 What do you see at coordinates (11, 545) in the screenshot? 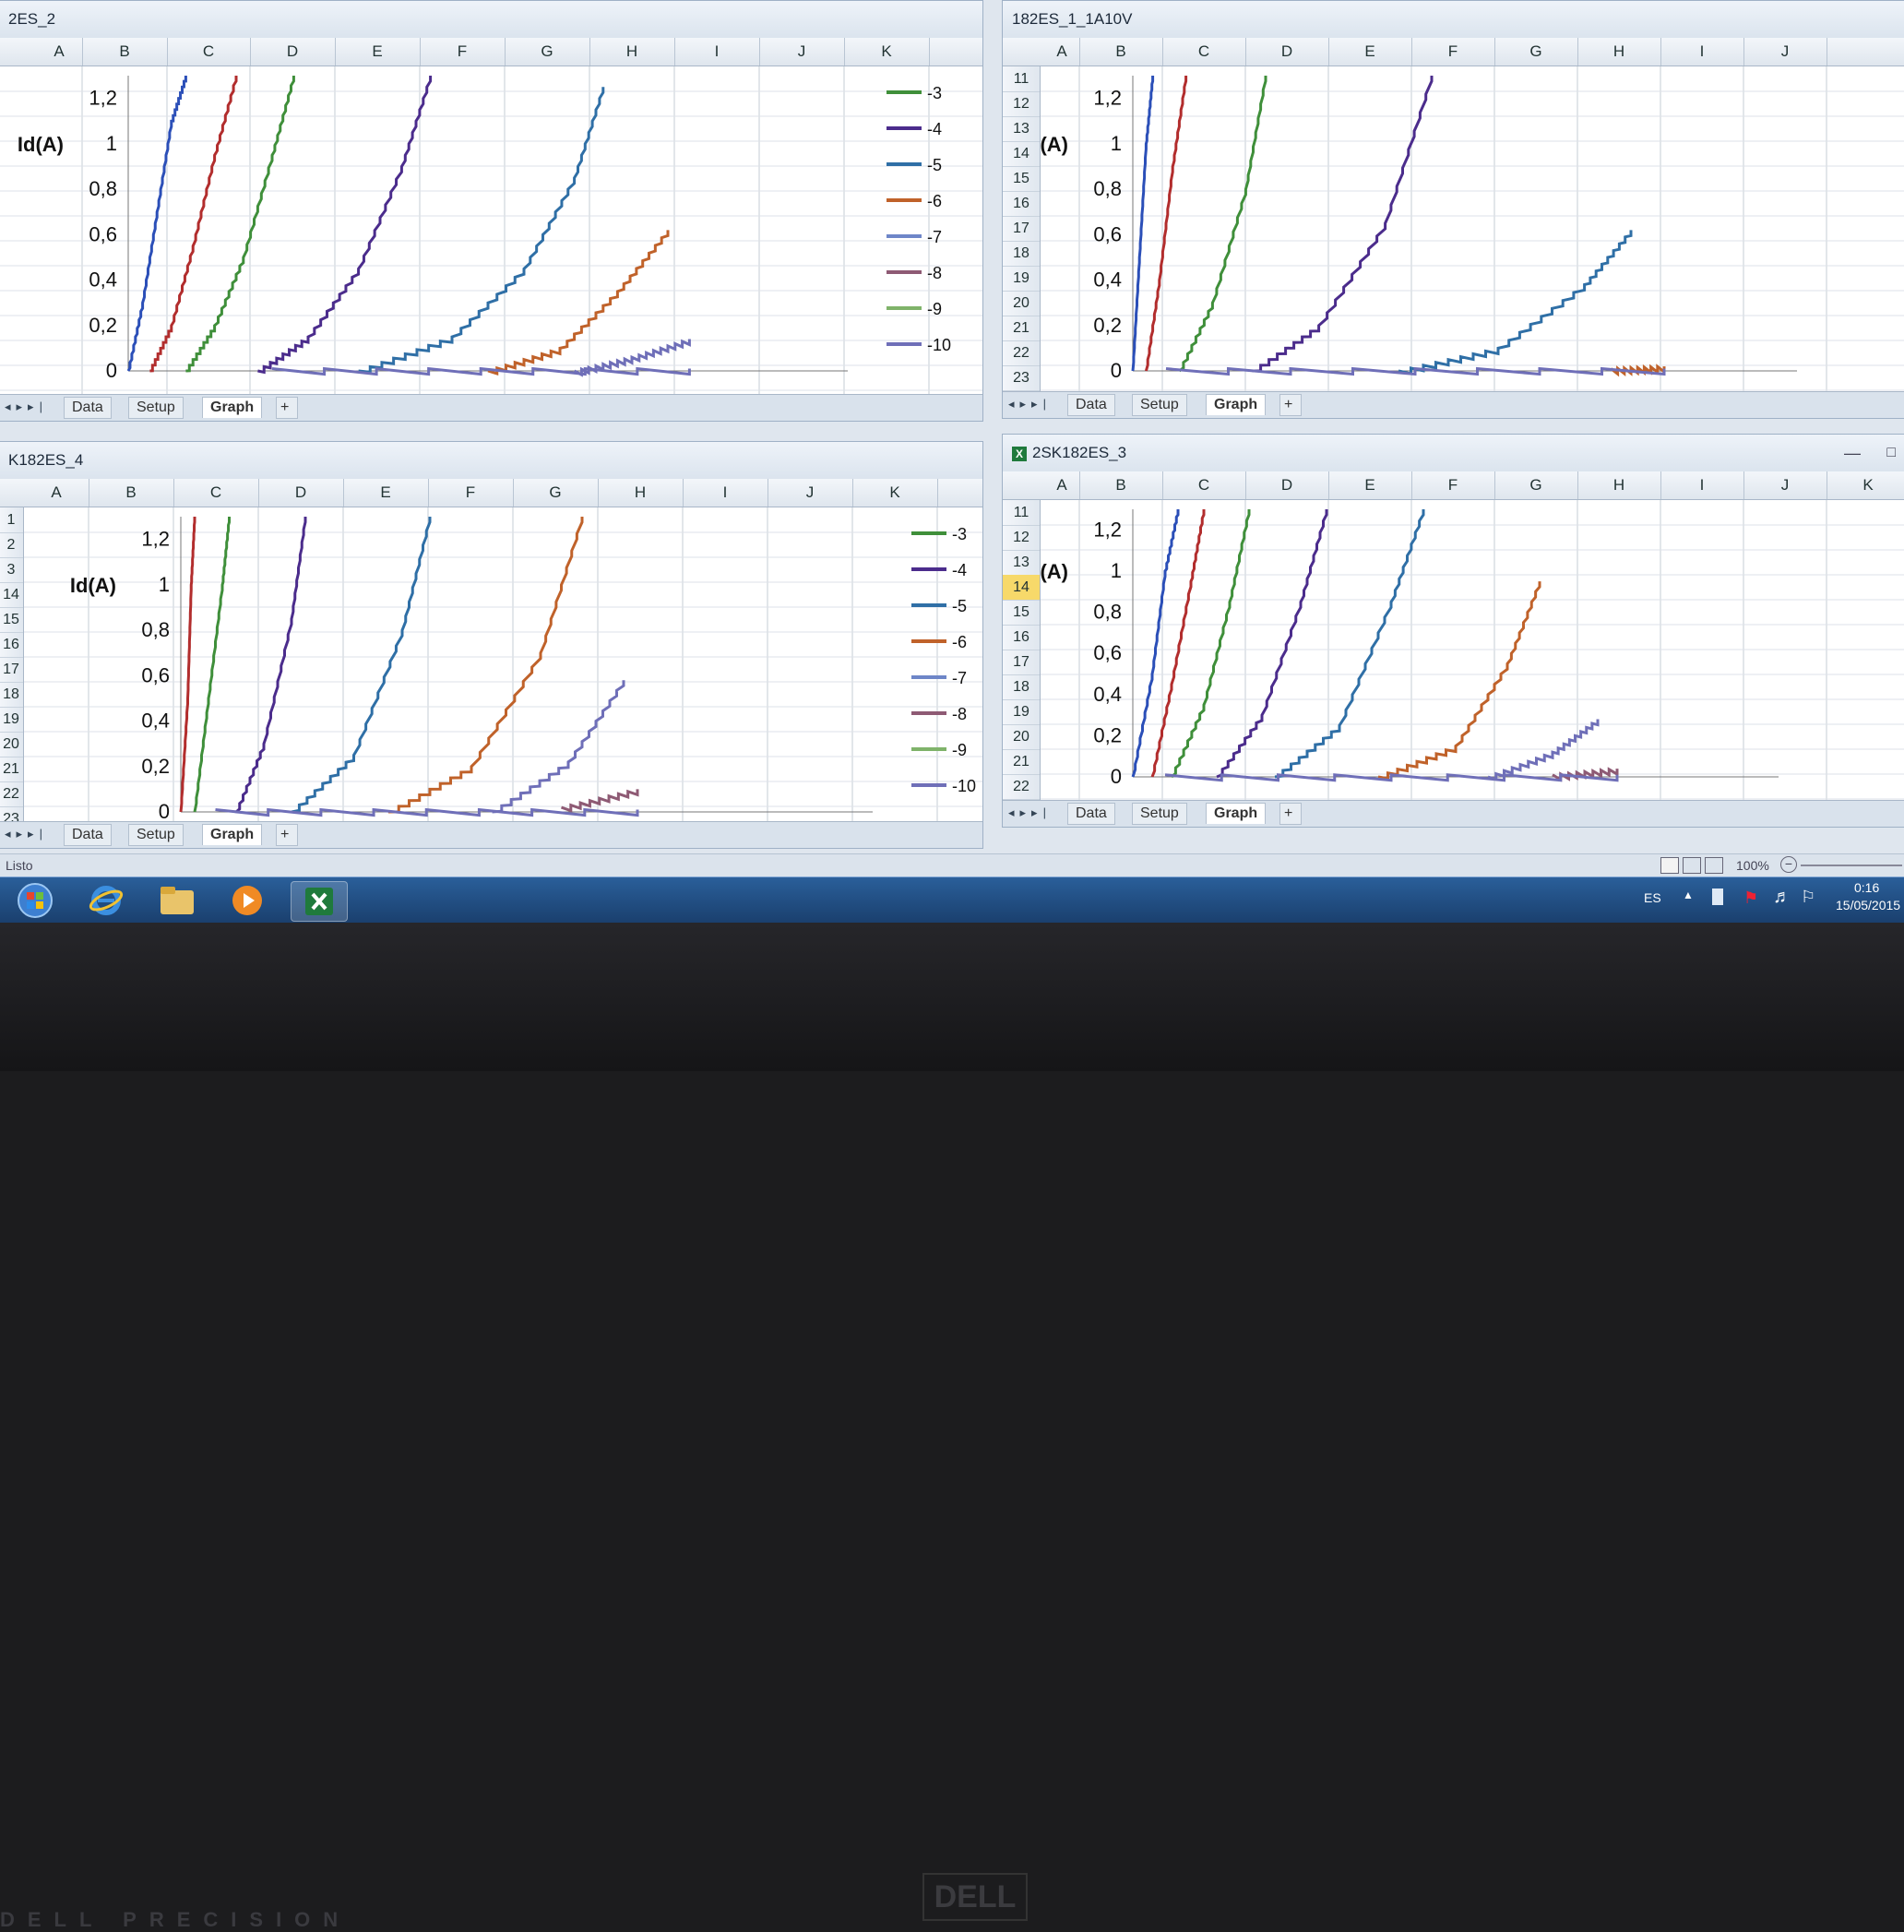
I see `row-header: 2` at bounding box center [11, 545].